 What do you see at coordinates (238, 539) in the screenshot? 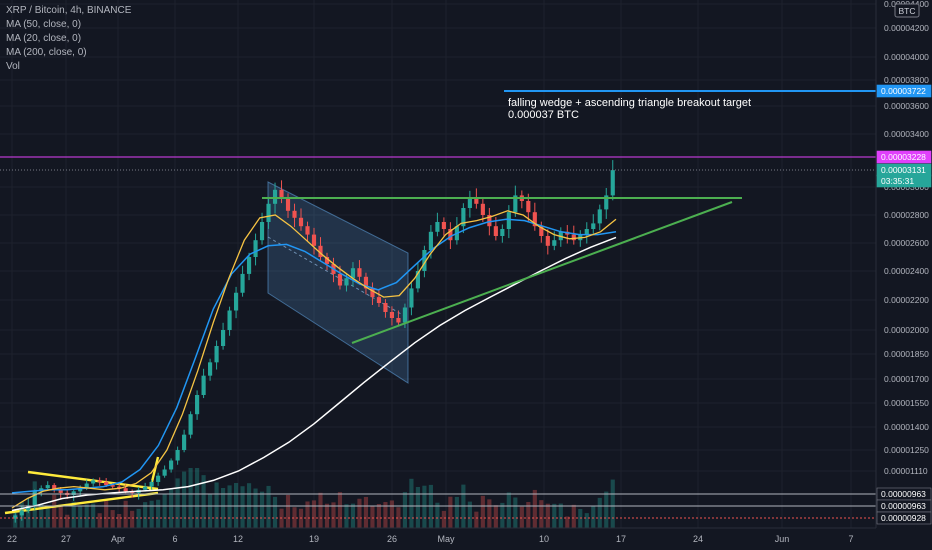
I see `time-tick-label: 12` at bounding box center [238, 539].